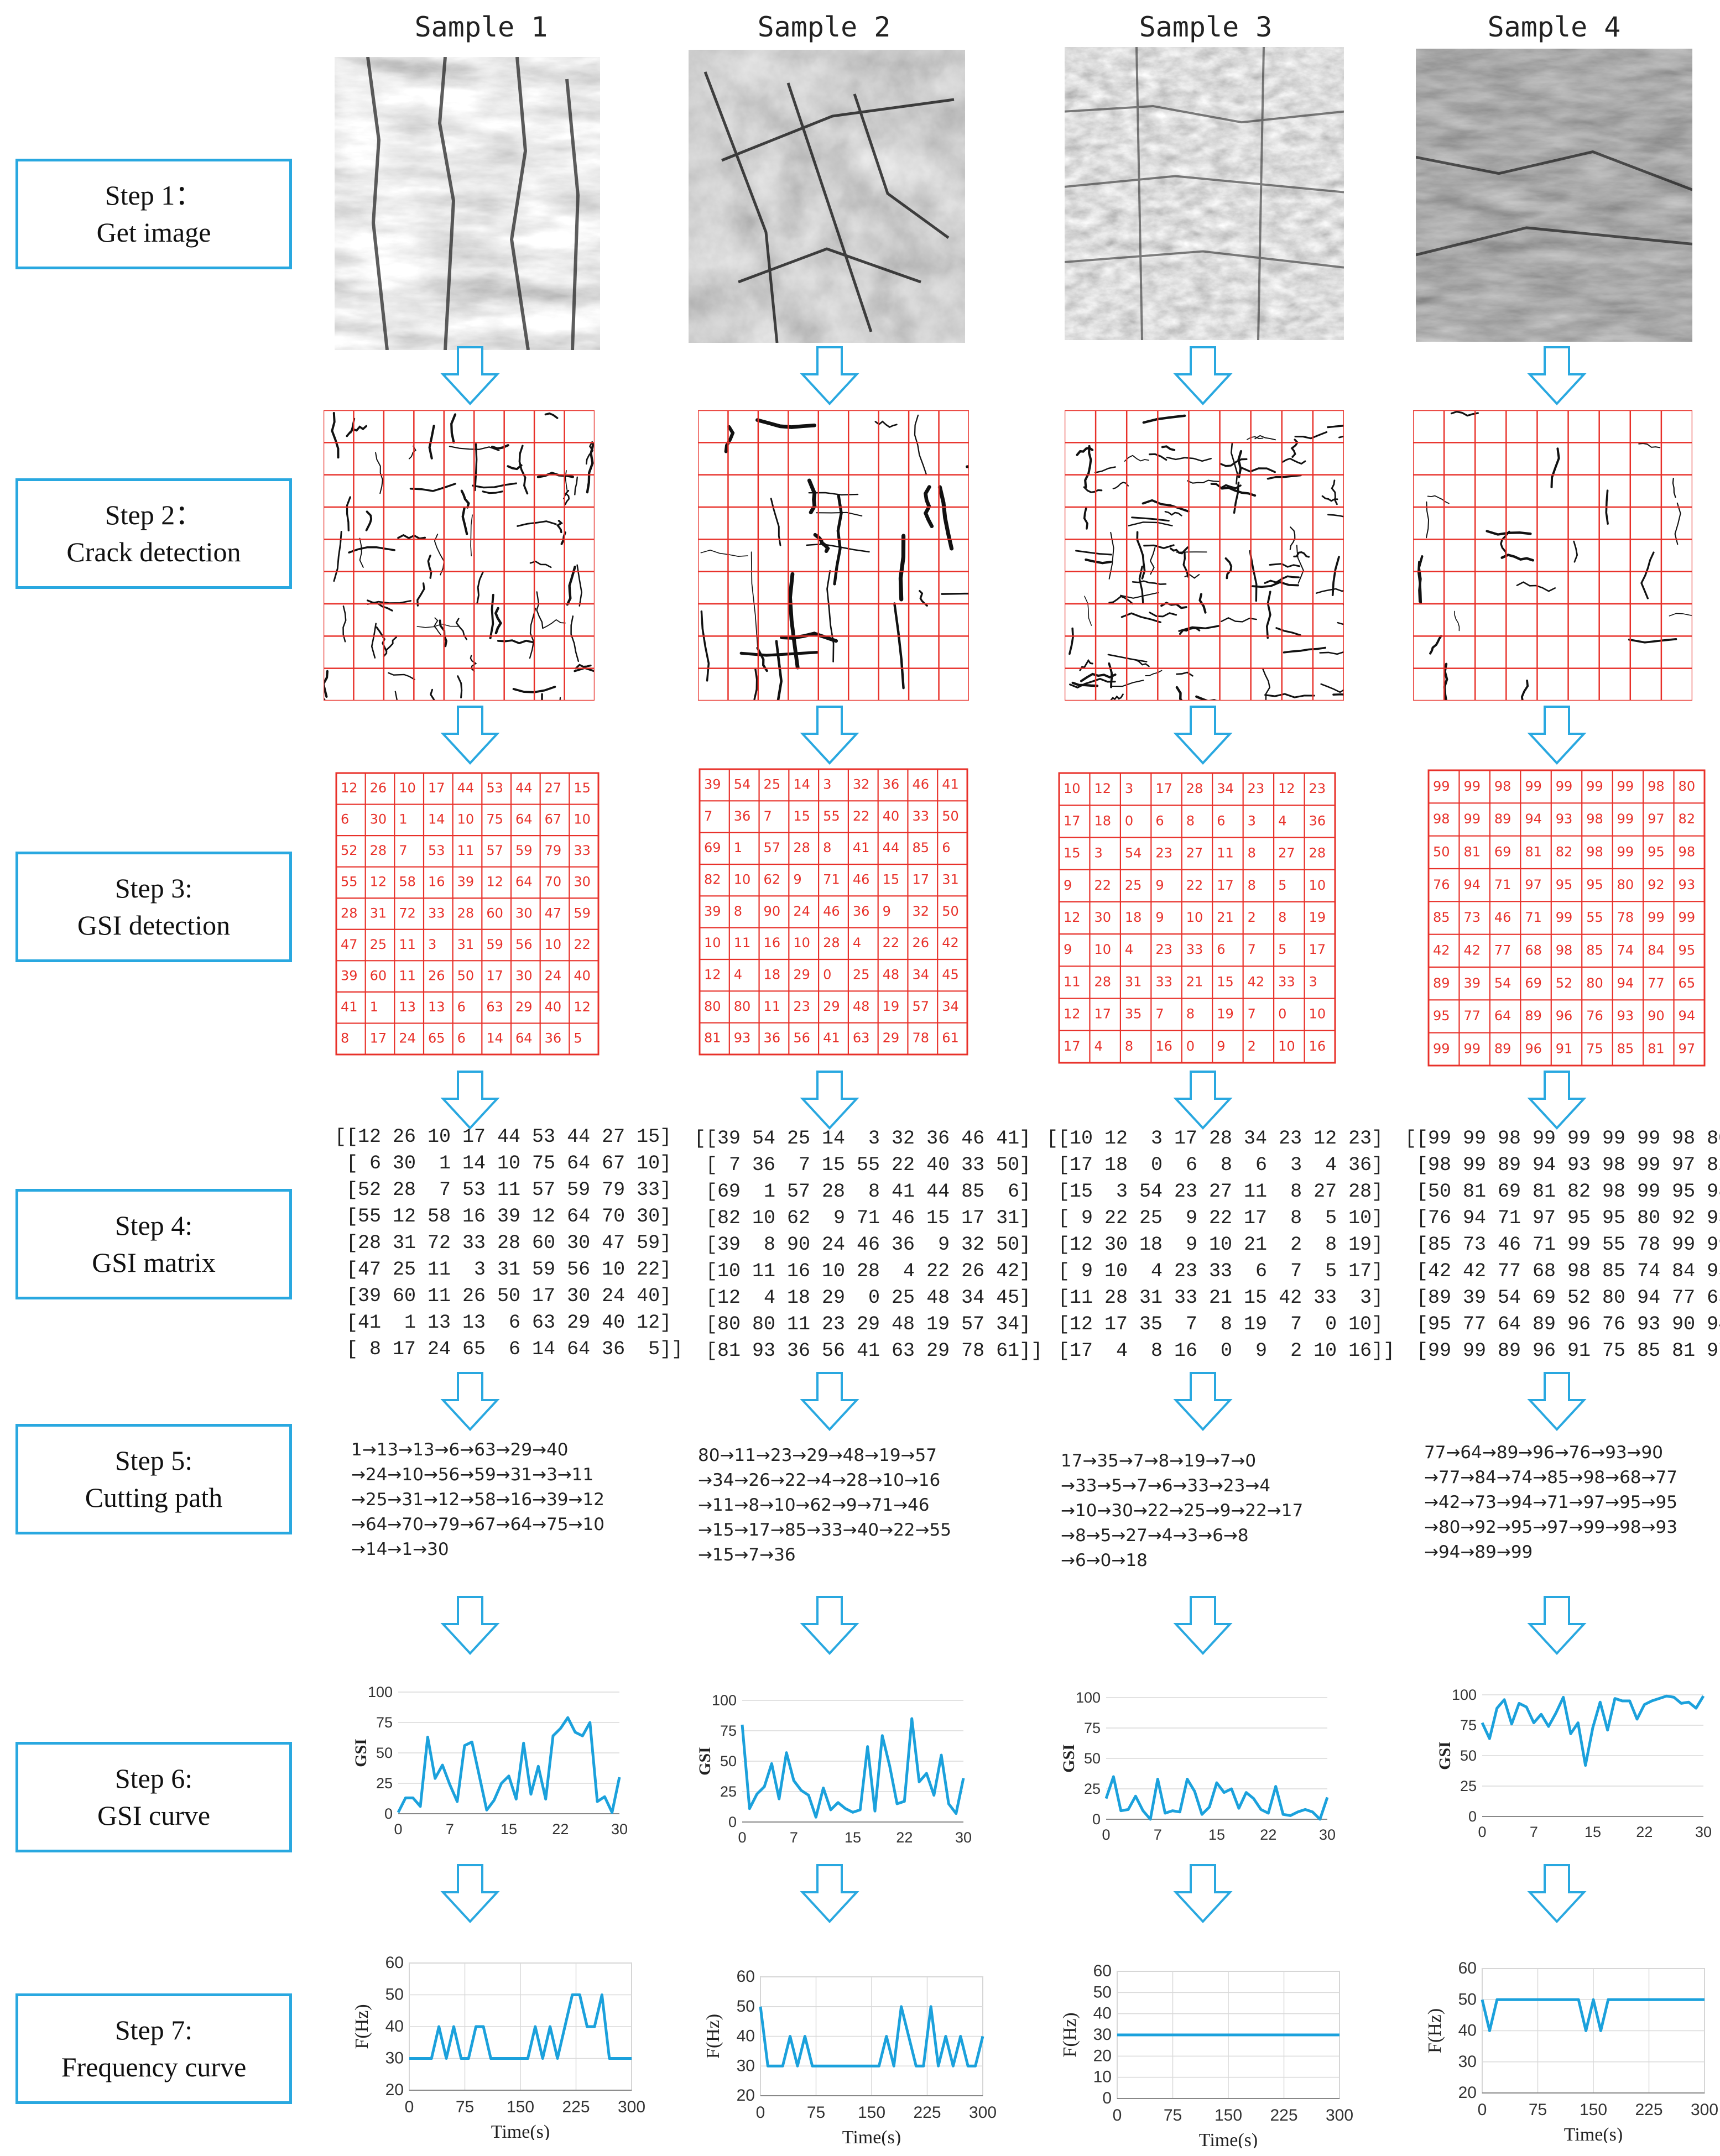 Image resolution: width=1720 pixels, height=2156 pixels. I want to click on y-axis-label: F(Hz), so click(1435, 2030).